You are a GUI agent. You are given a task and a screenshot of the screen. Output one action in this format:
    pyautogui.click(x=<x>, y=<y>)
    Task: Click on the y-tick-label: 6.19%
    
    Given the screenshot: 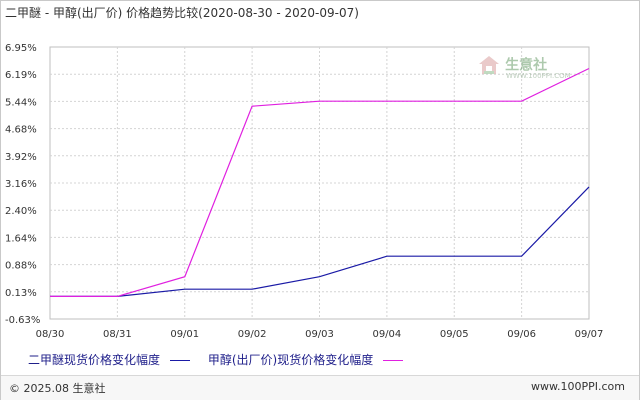 What is the action you would take?
    pyautogui.click(x=21, y=75)
    